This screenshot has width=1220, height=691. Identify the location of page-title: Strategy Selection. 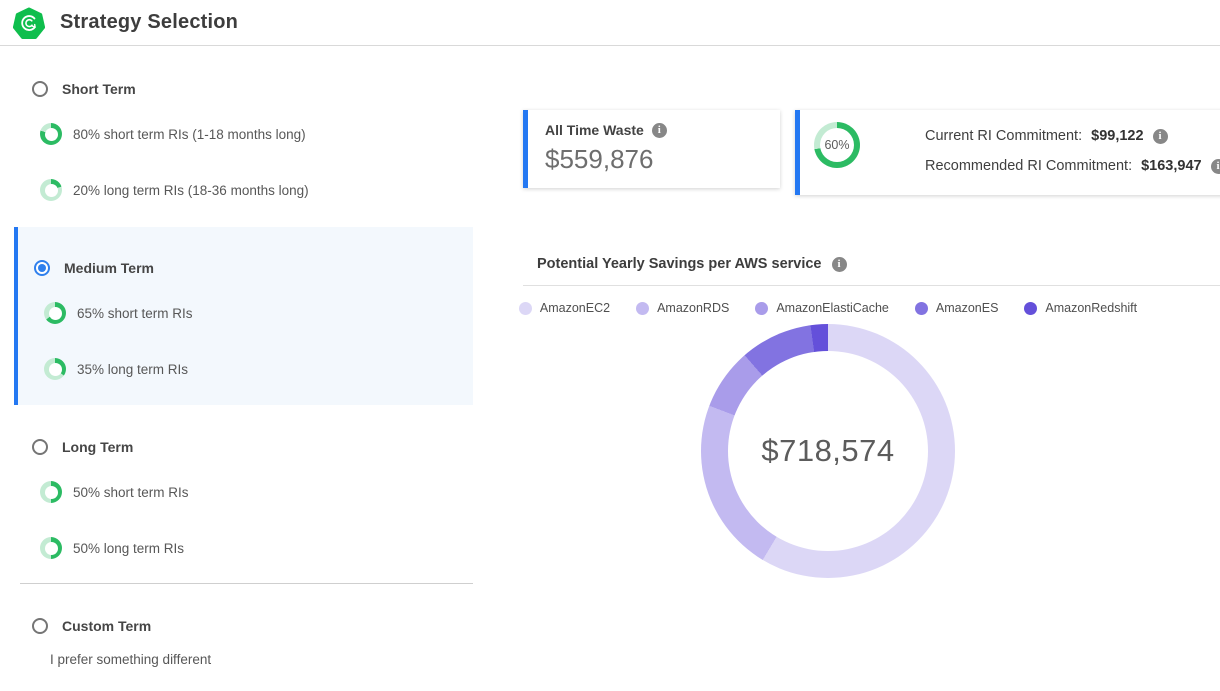
(149, 22).